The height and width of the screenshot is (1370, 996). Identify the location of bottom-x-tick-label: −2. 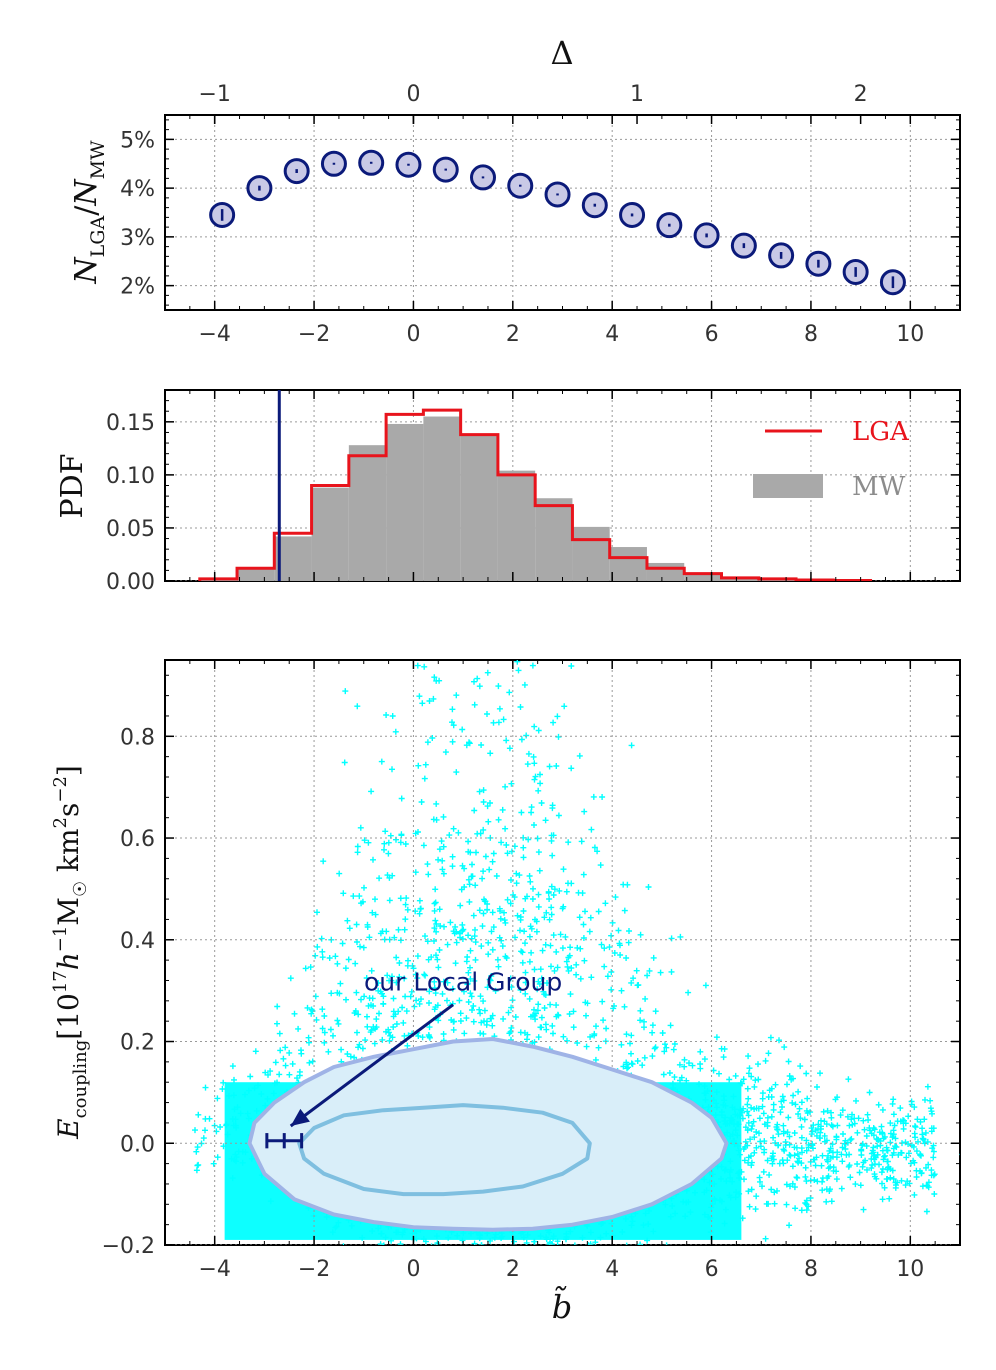
(314, 1269).